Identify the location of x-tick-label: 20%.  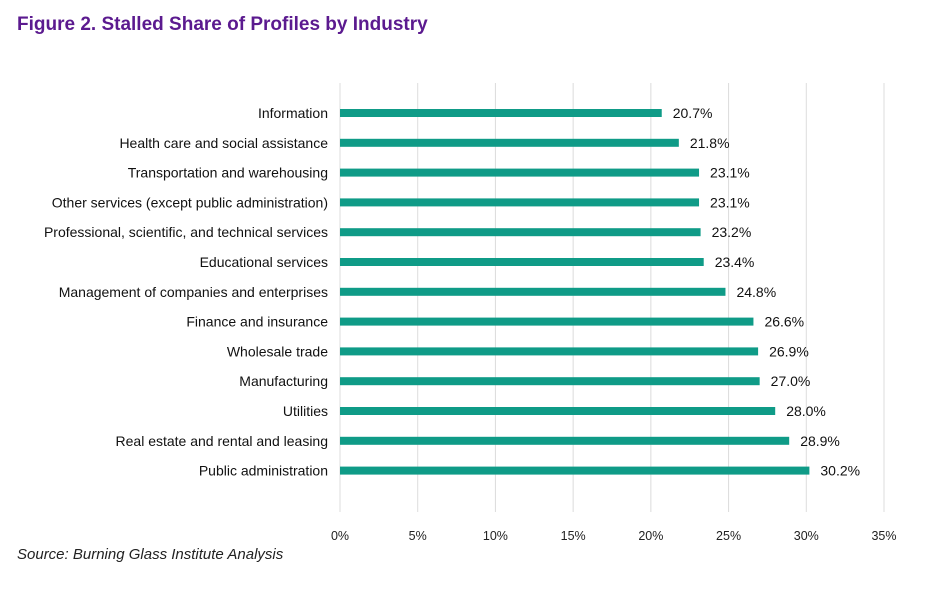
(650, 536).